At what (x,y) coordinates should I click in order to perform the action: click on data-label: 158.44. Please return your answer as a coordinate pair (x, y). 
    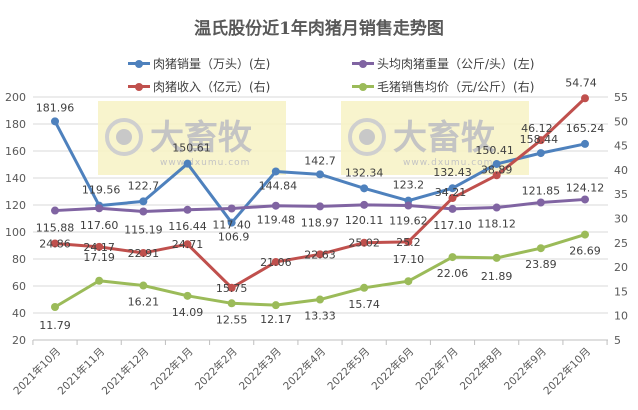
    Looking at the image, I should click on (539, 139).